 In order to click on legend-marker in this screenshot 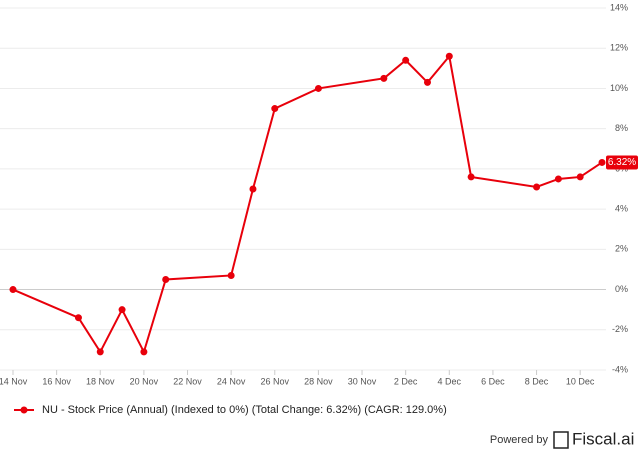, I will do `click(24, 410)`.